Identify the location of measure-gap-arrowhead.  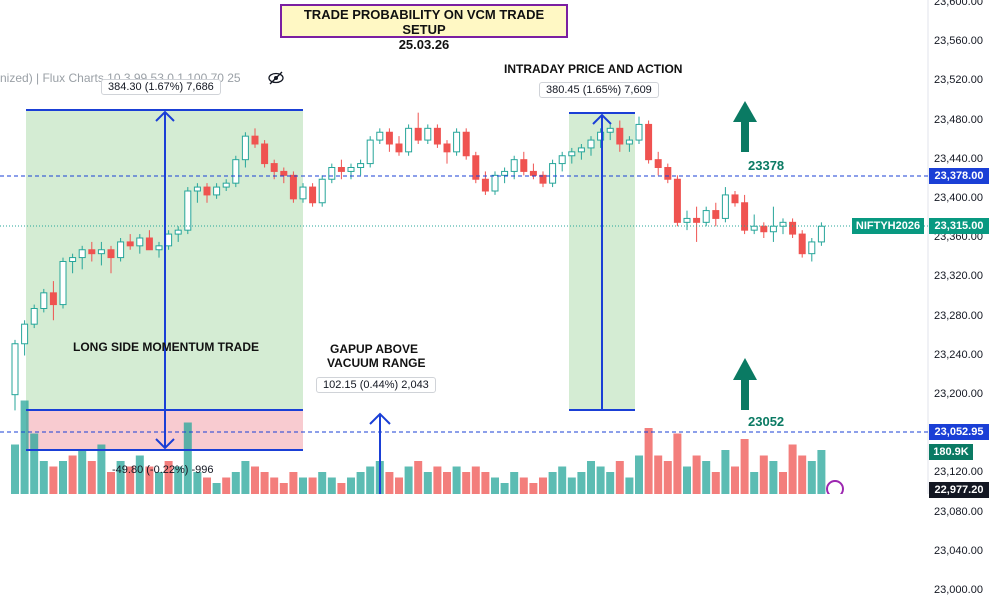
(380, 418).